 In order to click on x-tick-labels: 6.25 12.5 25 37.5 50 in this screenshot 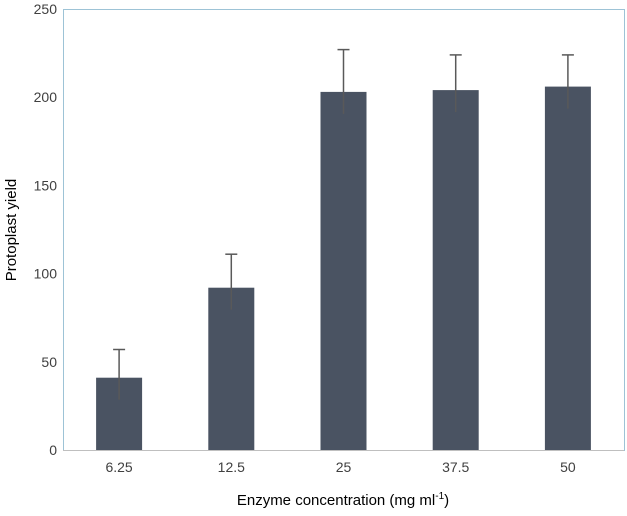, I will do `click(340, 467)`.